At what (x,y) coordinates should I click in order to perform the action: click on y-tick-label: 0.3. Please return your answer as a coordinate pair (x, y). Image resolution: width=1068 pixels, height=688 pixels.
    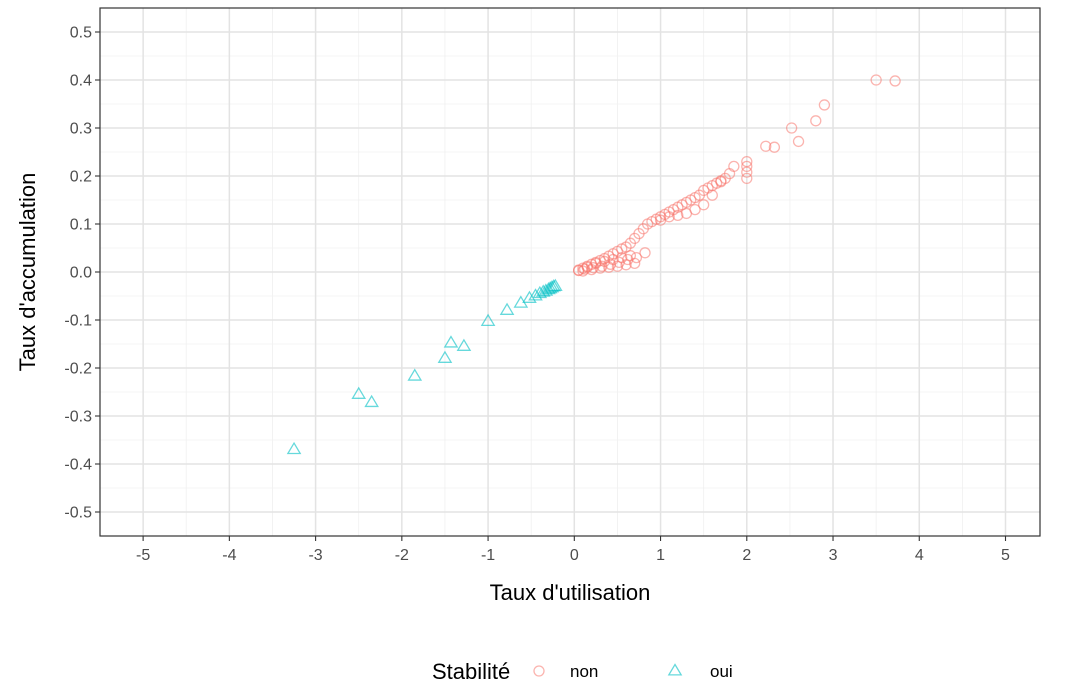
    Looking at the image, I should click on (81, 129).